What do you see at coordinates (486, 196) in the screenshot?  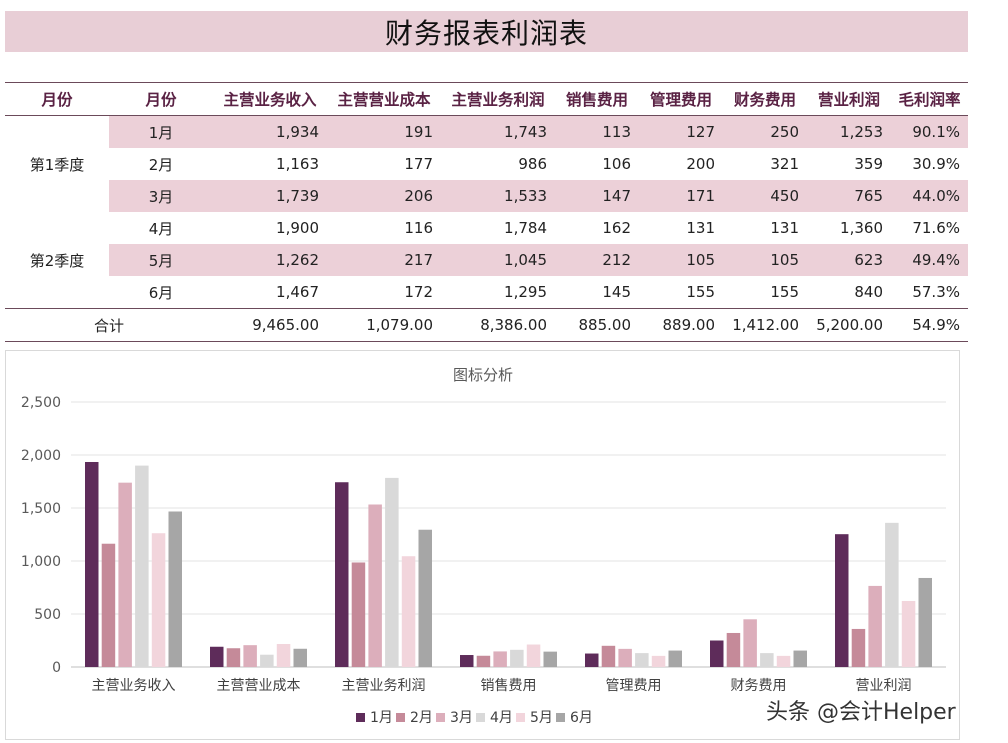 I see `table-row: 3月 1,739 206 1,533 147 171 450 765 44.0%` at bounding box center [486, 196].